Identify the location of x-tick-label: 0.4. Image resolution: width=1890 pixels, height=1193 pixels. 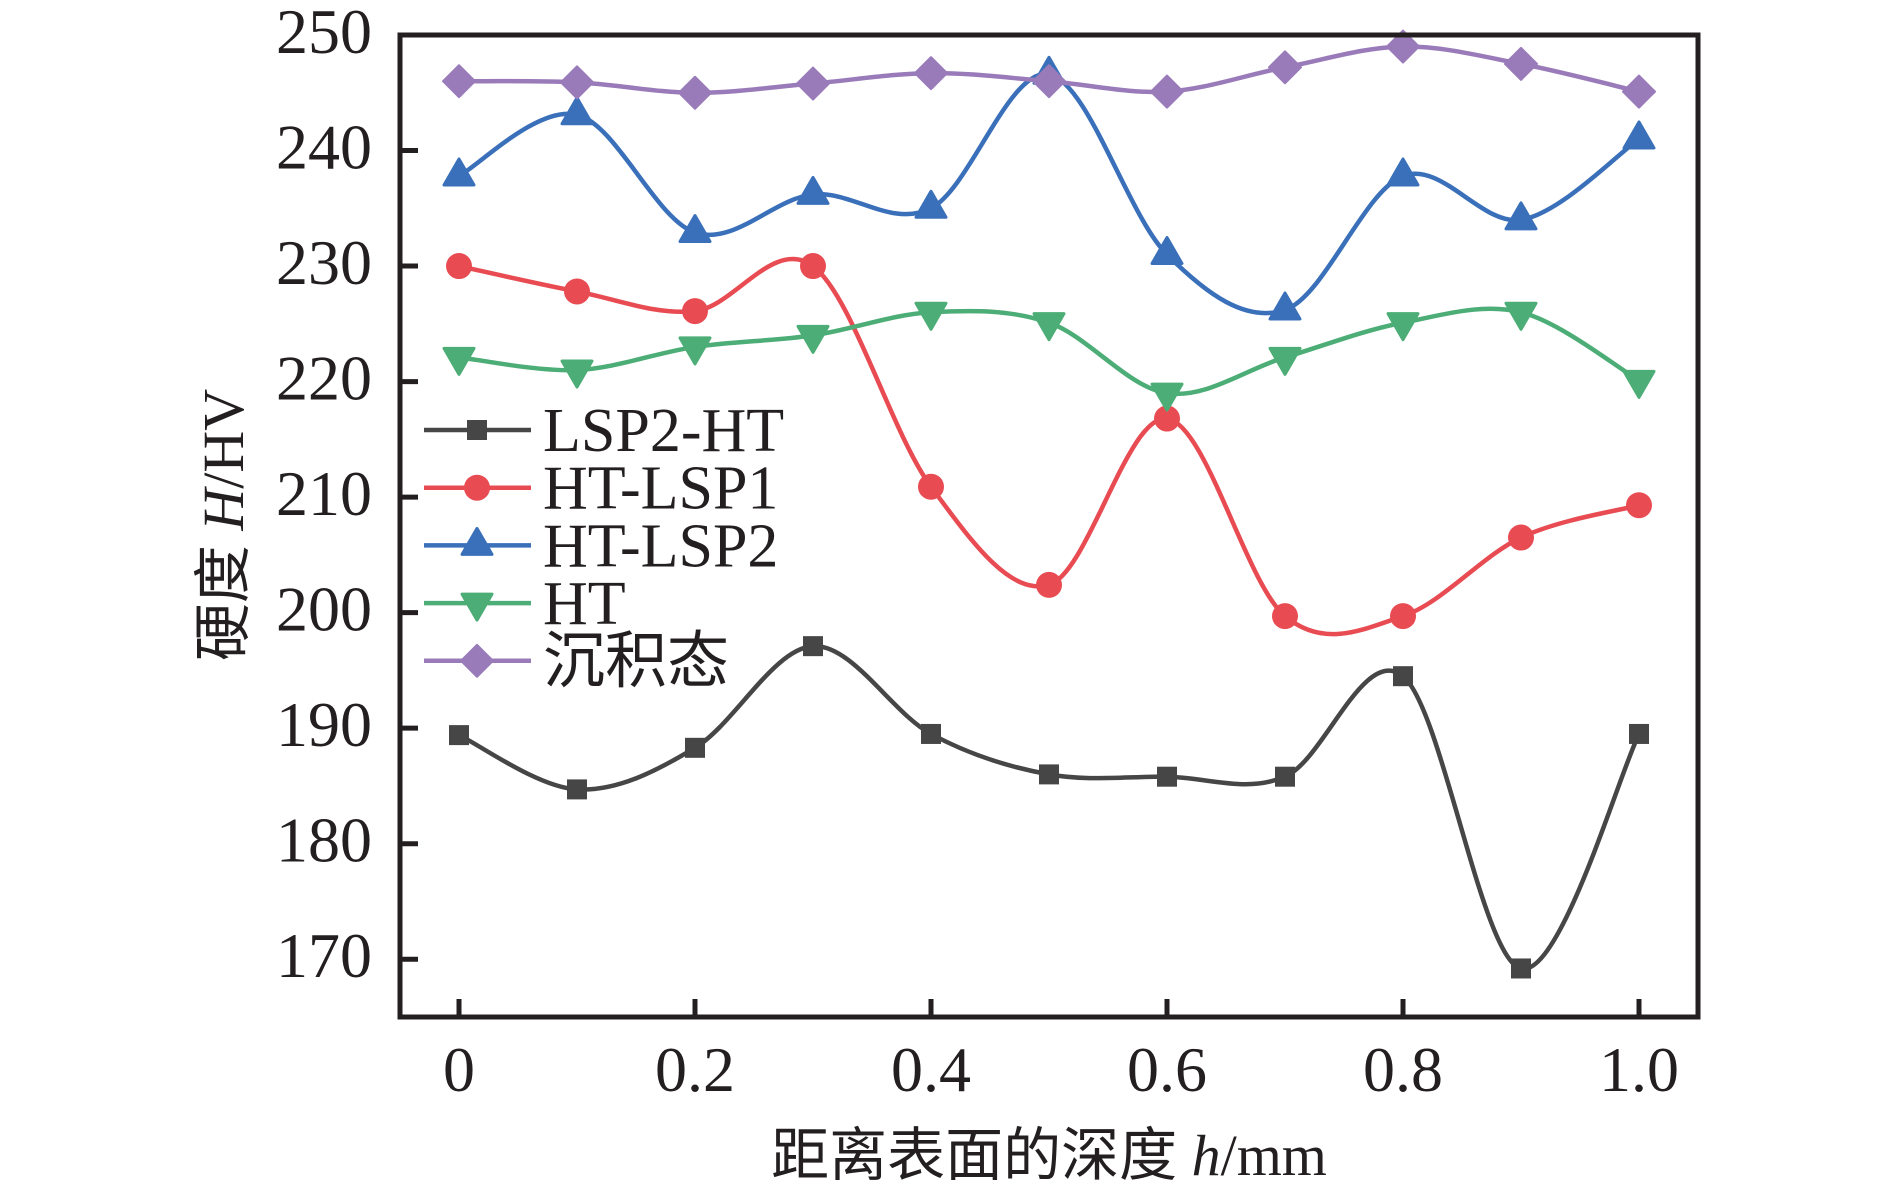
(931, 1069).